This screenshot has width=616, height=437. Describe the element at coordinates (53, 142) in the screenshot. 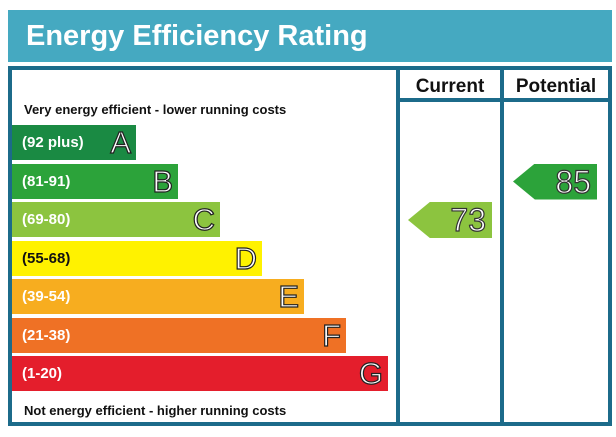

I see `band-range-label: (92 plus)` at that location.